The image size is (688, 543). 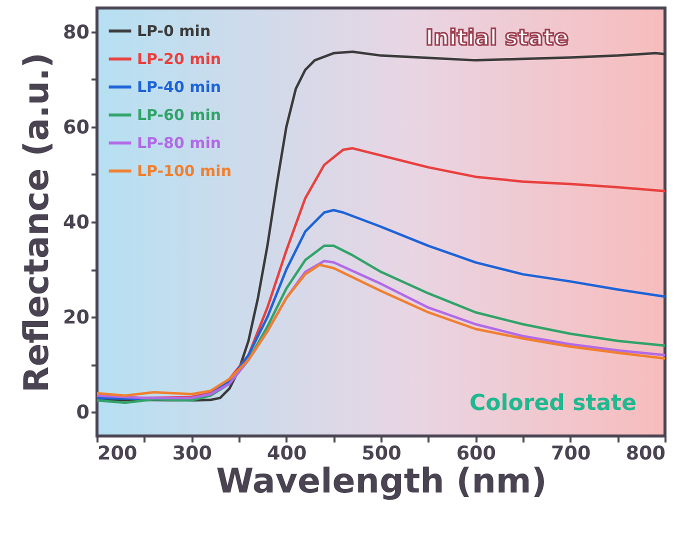 I want to click on x-tick-label: 400, so click(x=286, y=453).